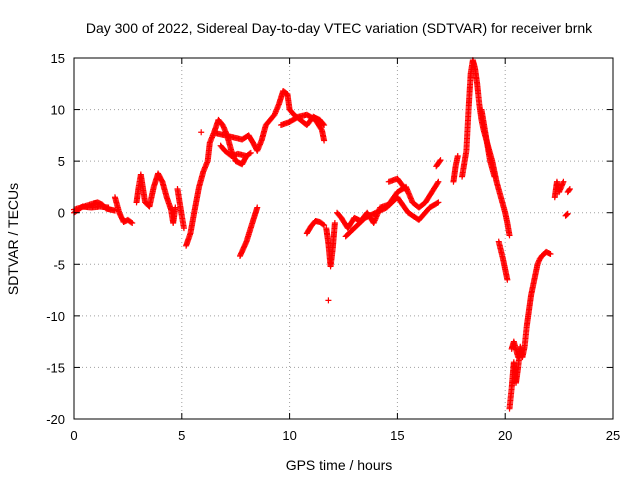 This screenshot has width=640, height=480. What do you see at coordinates (61, 213) in the screenshot?
I see `y-tick-label: 0` at bounding box center [61, 213].